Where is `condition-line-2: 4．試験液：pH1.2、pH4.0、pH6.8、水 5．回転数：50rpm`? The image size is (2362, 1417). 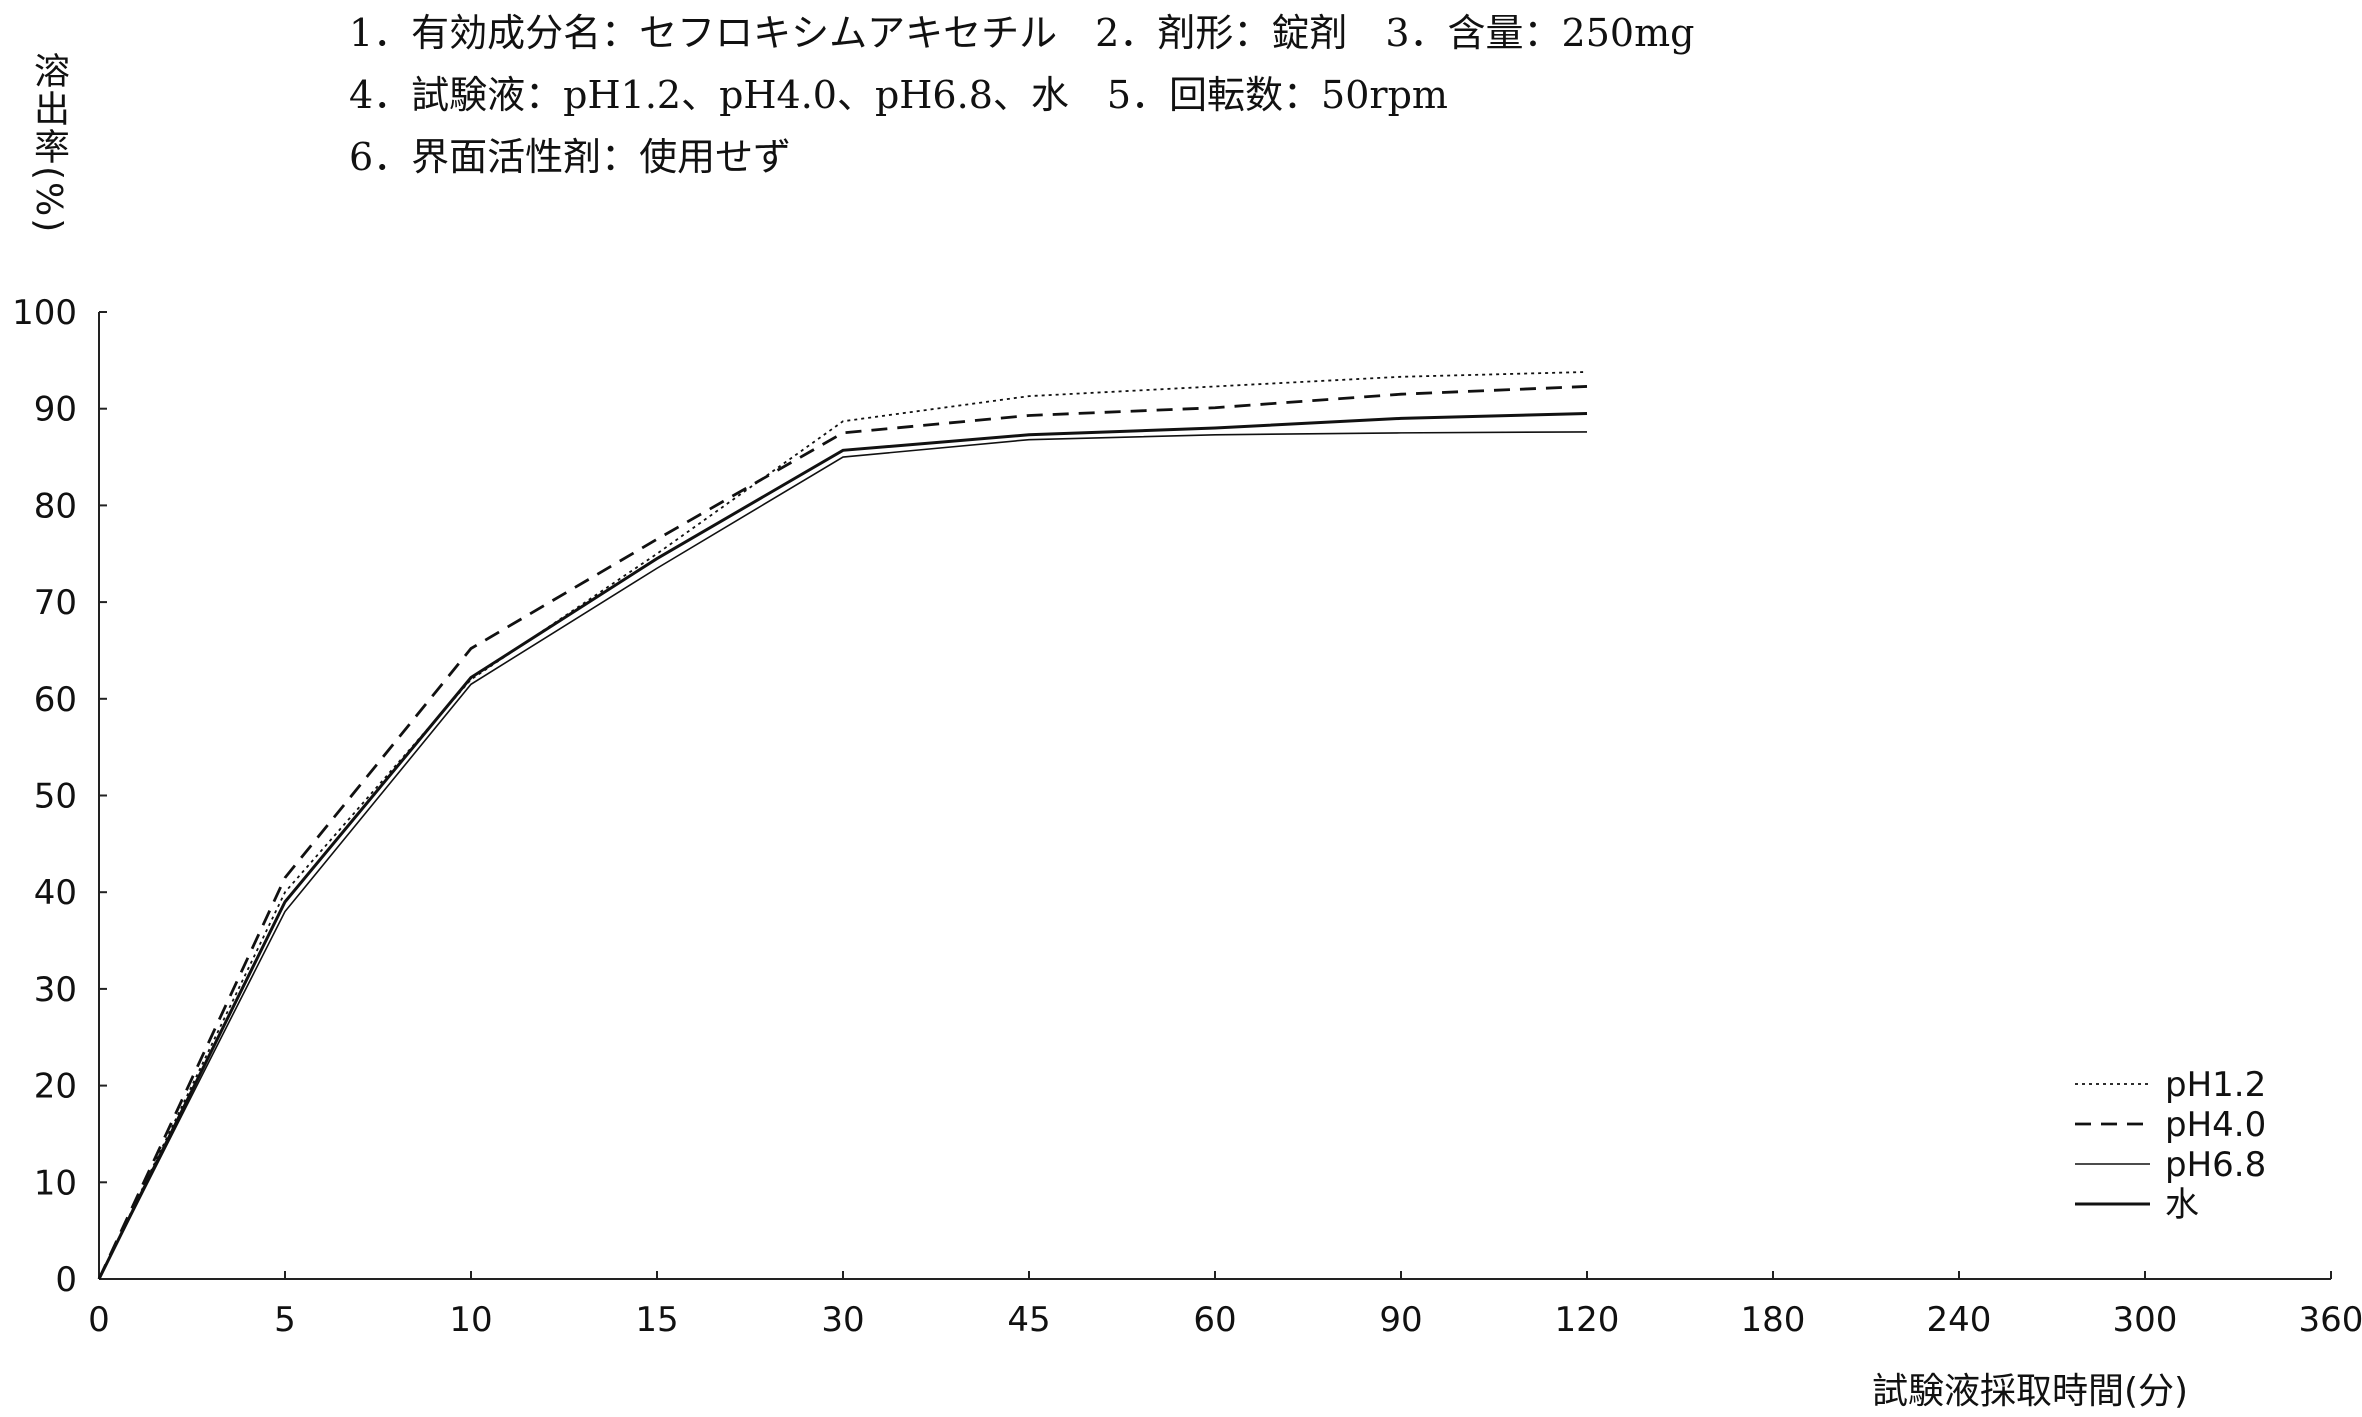 condition-line-2: 4．試験液：pH1.2、pH4.0、pH6.8、水 5．回転数：50rpm is located at coordinates (898, 95).